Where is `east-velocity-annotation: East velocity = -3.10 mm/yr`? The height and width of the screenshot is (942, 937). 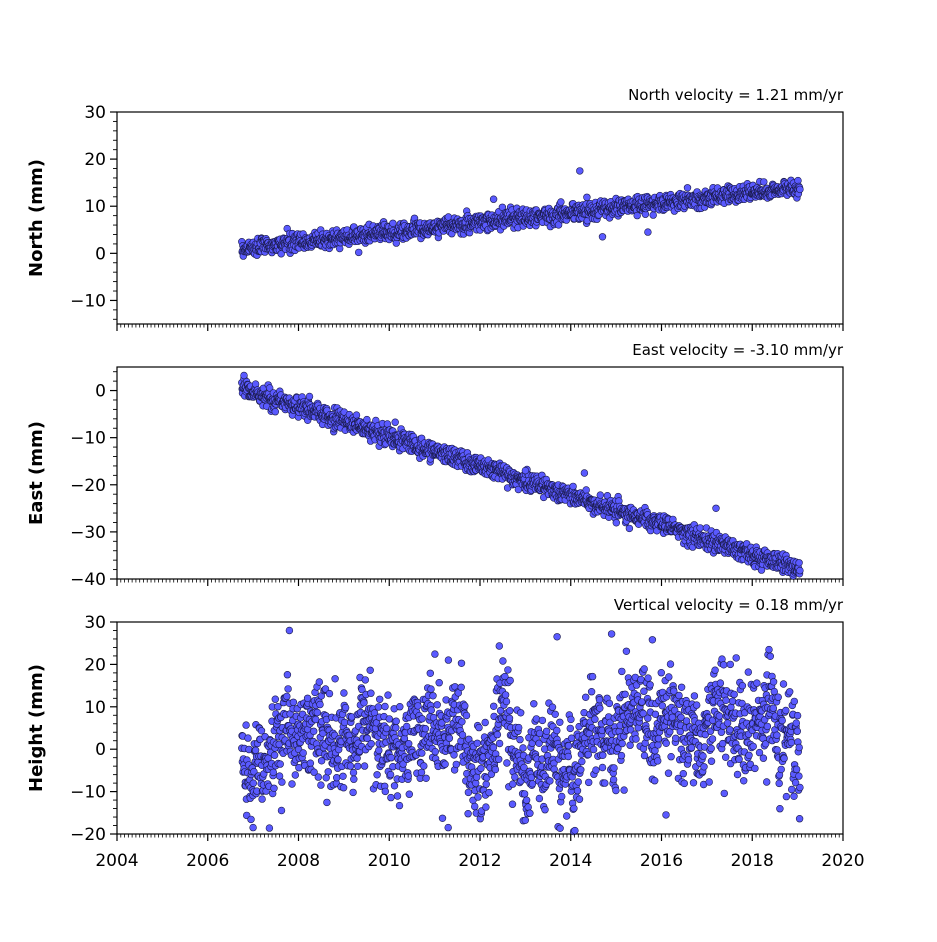 east-velocity-annotation: East velocity = -3.10 mm/yr is located at coordinates (738, 350).